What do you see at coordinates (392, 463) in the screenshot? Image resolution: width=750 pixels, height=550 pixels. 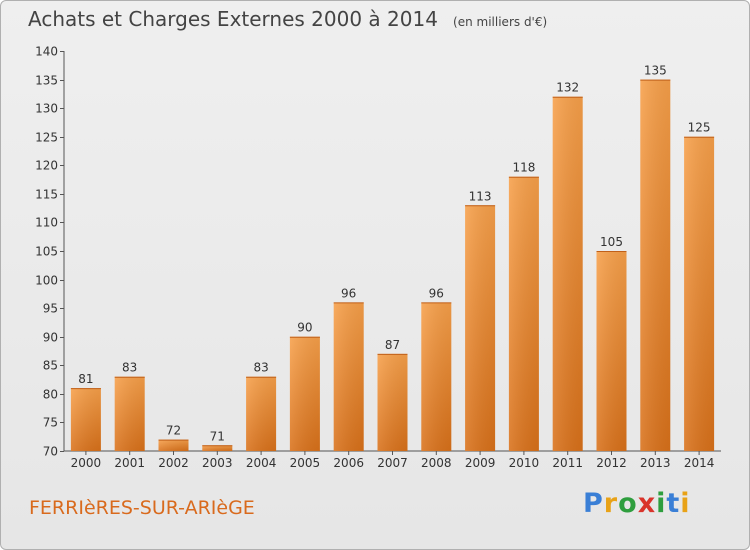 I see `x-tick-label: 2007` at bounding box center [392, 463].